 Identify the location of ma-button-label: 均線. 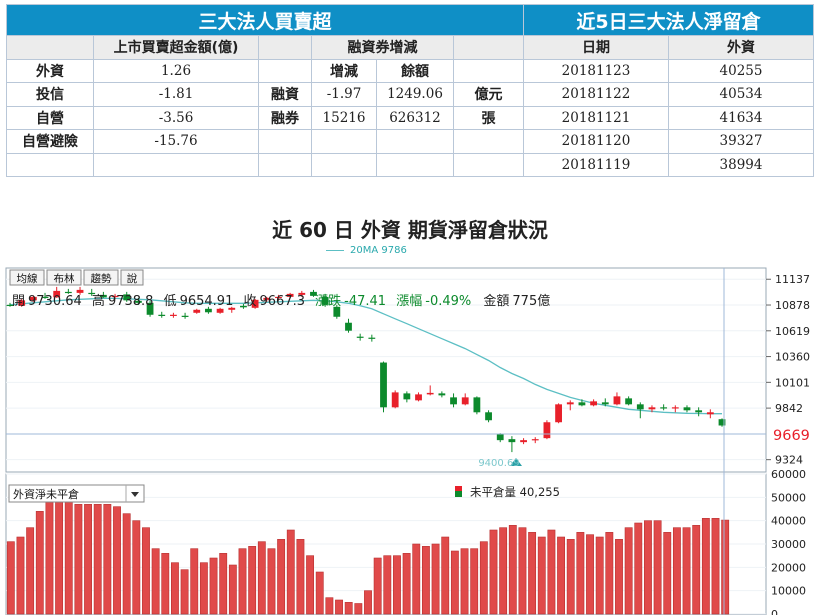
(27, 278).